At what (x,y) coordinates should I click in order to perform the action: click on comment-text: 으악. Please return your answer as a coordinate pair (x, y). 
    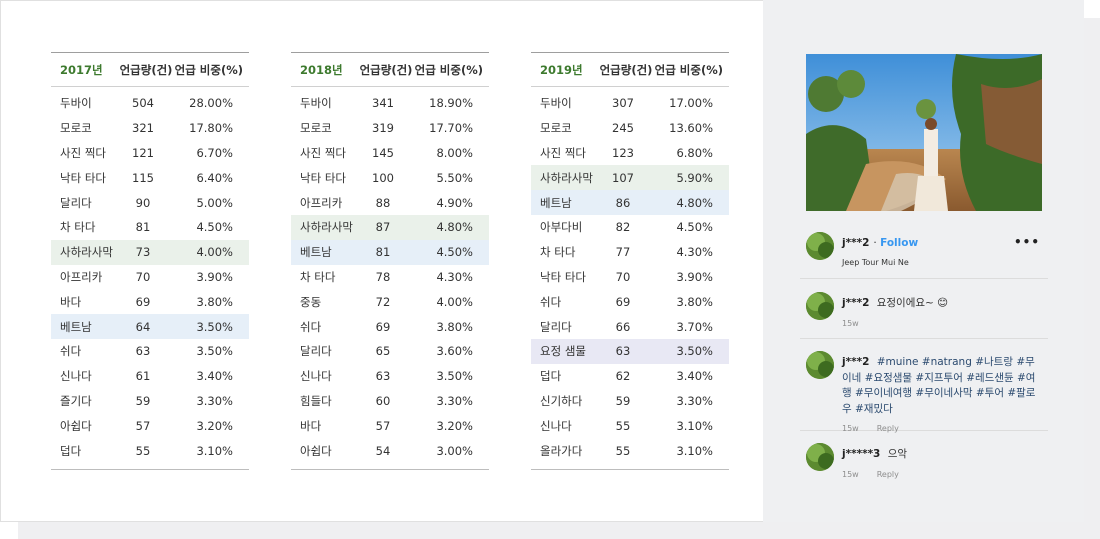
    Looking at the image, I should click on (897, 454).